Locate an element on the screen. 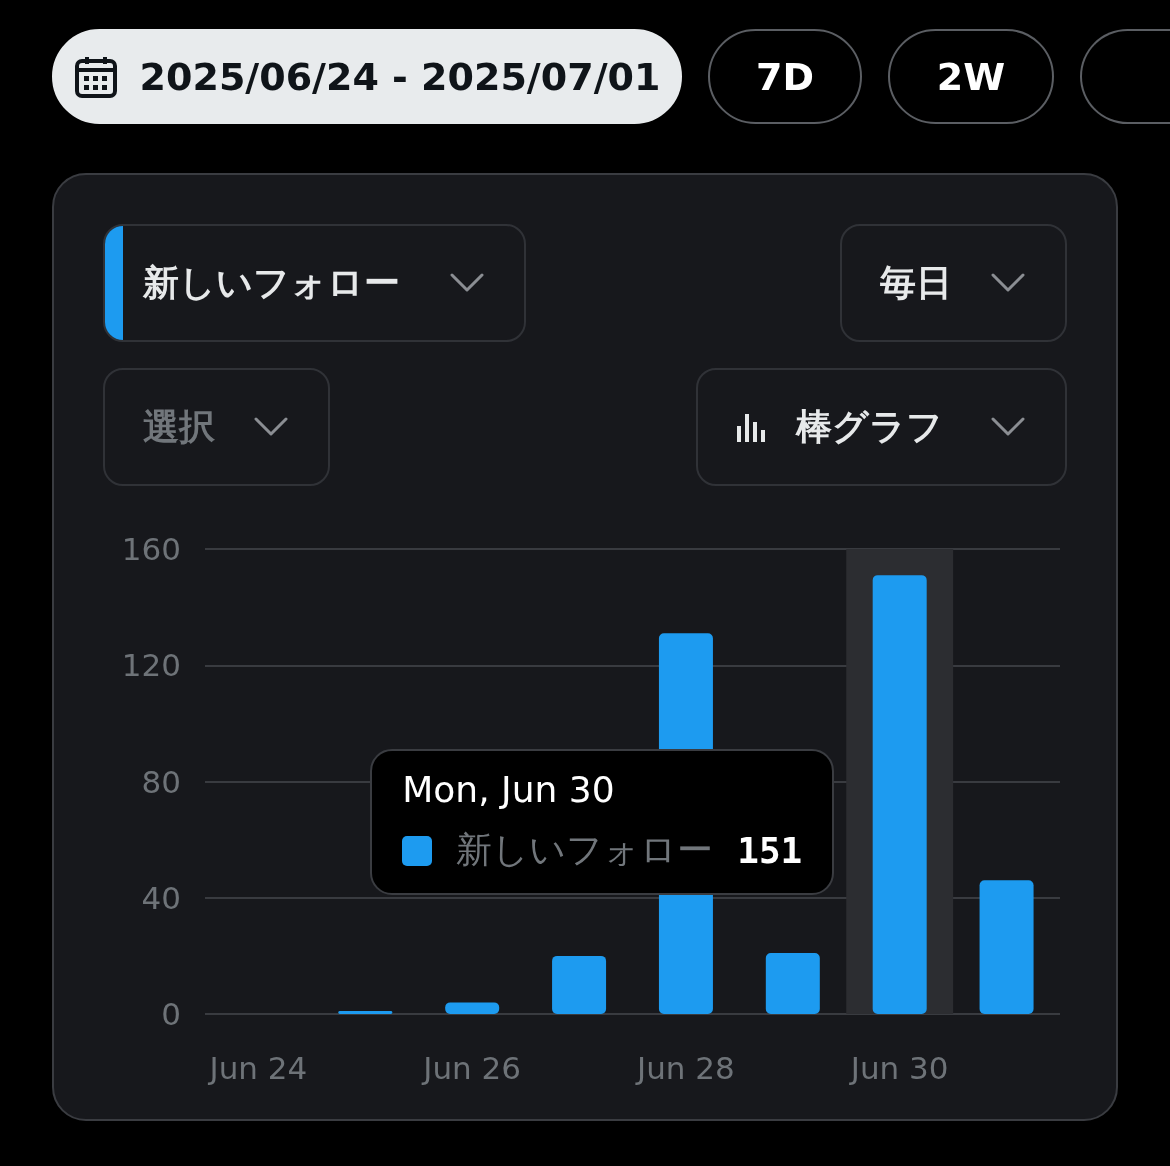  annotation: Mon, Jun 30 is located at coordinates (509, 789).